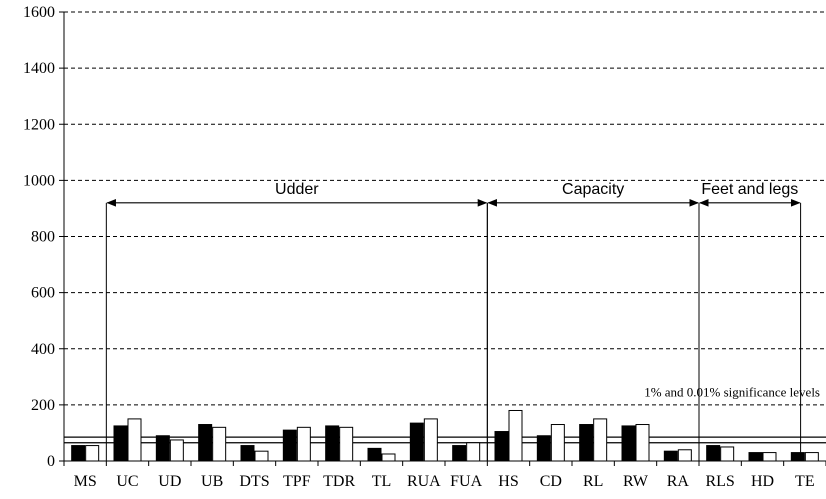 The height and width of the screenshot is (499, 826). Describe the element at coordinates (508, 481) in the screenshot. I see `x-tick-label: HS` at that location.